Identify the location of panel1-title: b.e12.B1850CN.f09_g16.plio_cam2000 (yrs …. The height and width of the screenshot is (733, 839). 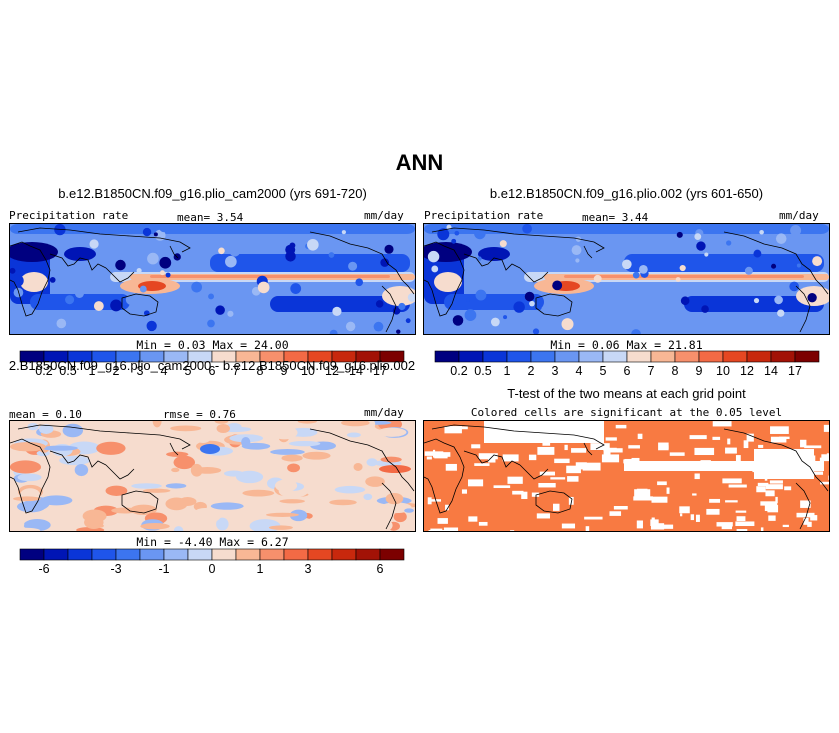
(212, 193).